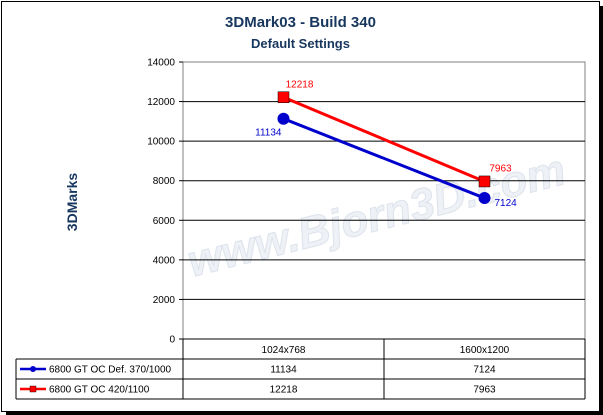 This screenshot has width=603, height=415. I want to click on y-tick-label: 12000, so click(161, 102).